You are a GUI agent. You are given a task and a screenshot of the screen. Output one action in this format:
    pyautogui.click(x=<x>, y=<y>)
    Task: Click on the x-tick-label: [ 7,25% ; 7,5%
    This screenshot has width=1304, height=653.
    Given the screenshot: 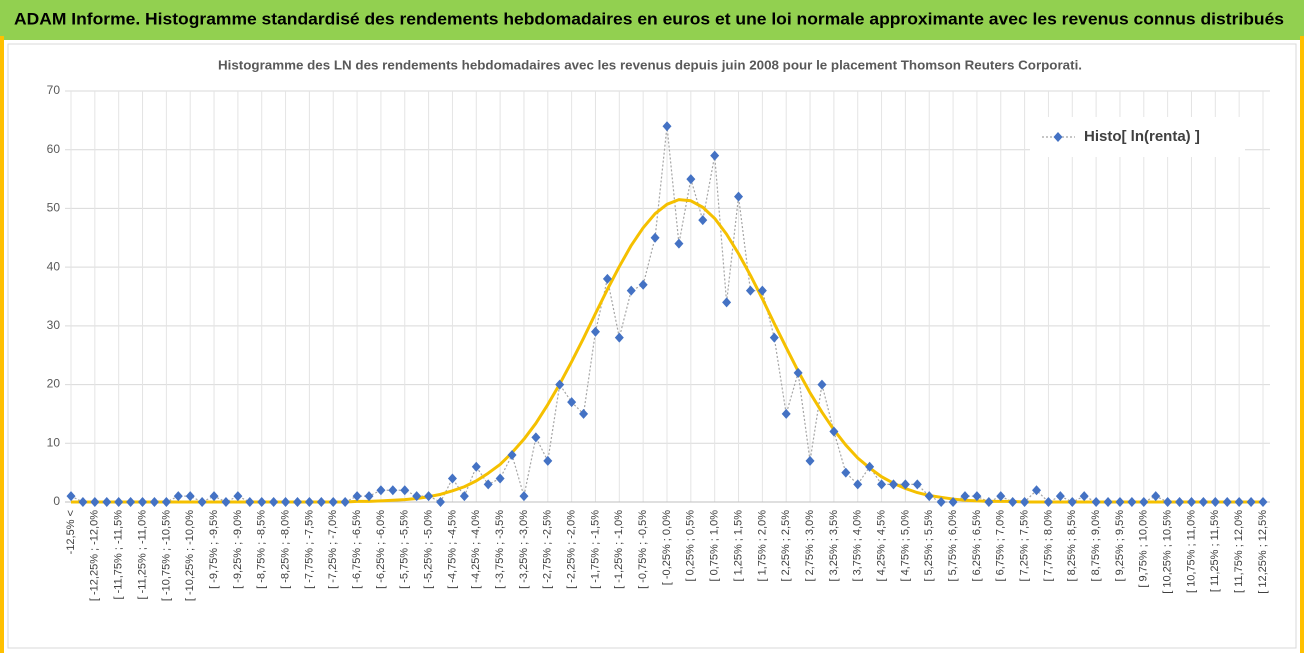 What is the action you would take?
    pyautogui.click(x=1025, y=546)
    